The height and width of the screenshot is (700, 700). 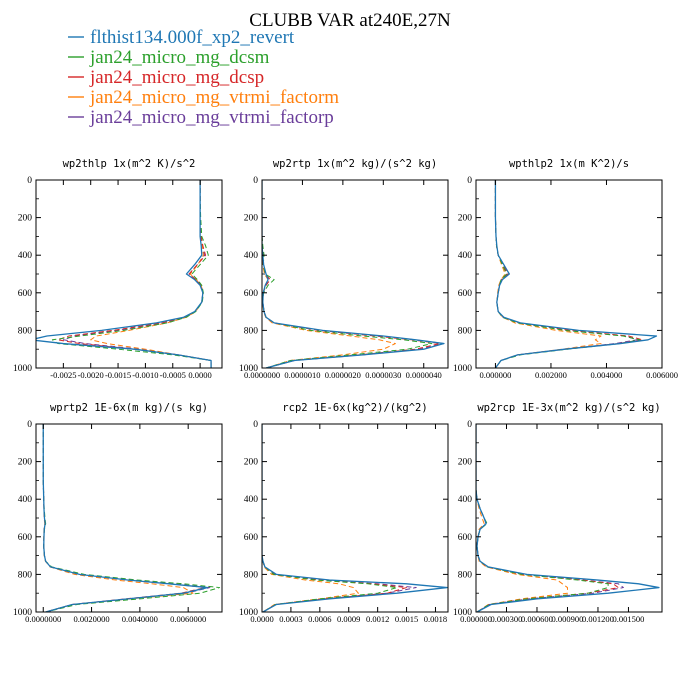 I want to click on xtick-label: -0.0020, so click(x=91, y=375).